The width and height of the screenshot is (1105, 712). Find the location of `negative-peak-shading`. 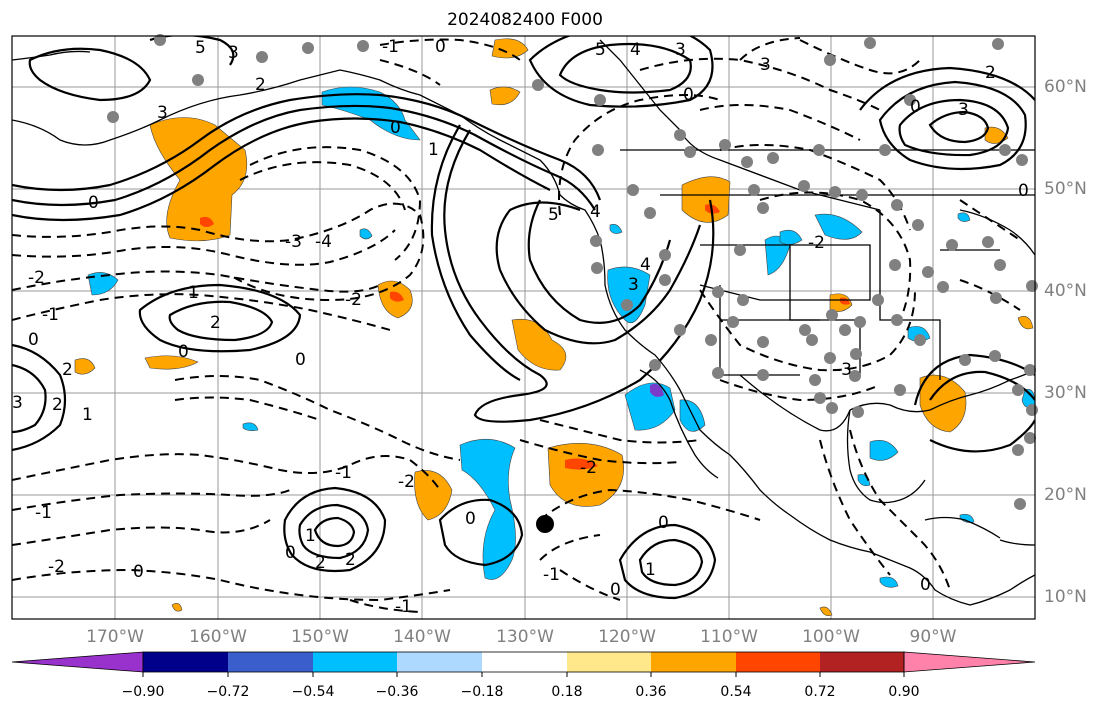

negative-peak-shading is located at coordinates (657, 390).